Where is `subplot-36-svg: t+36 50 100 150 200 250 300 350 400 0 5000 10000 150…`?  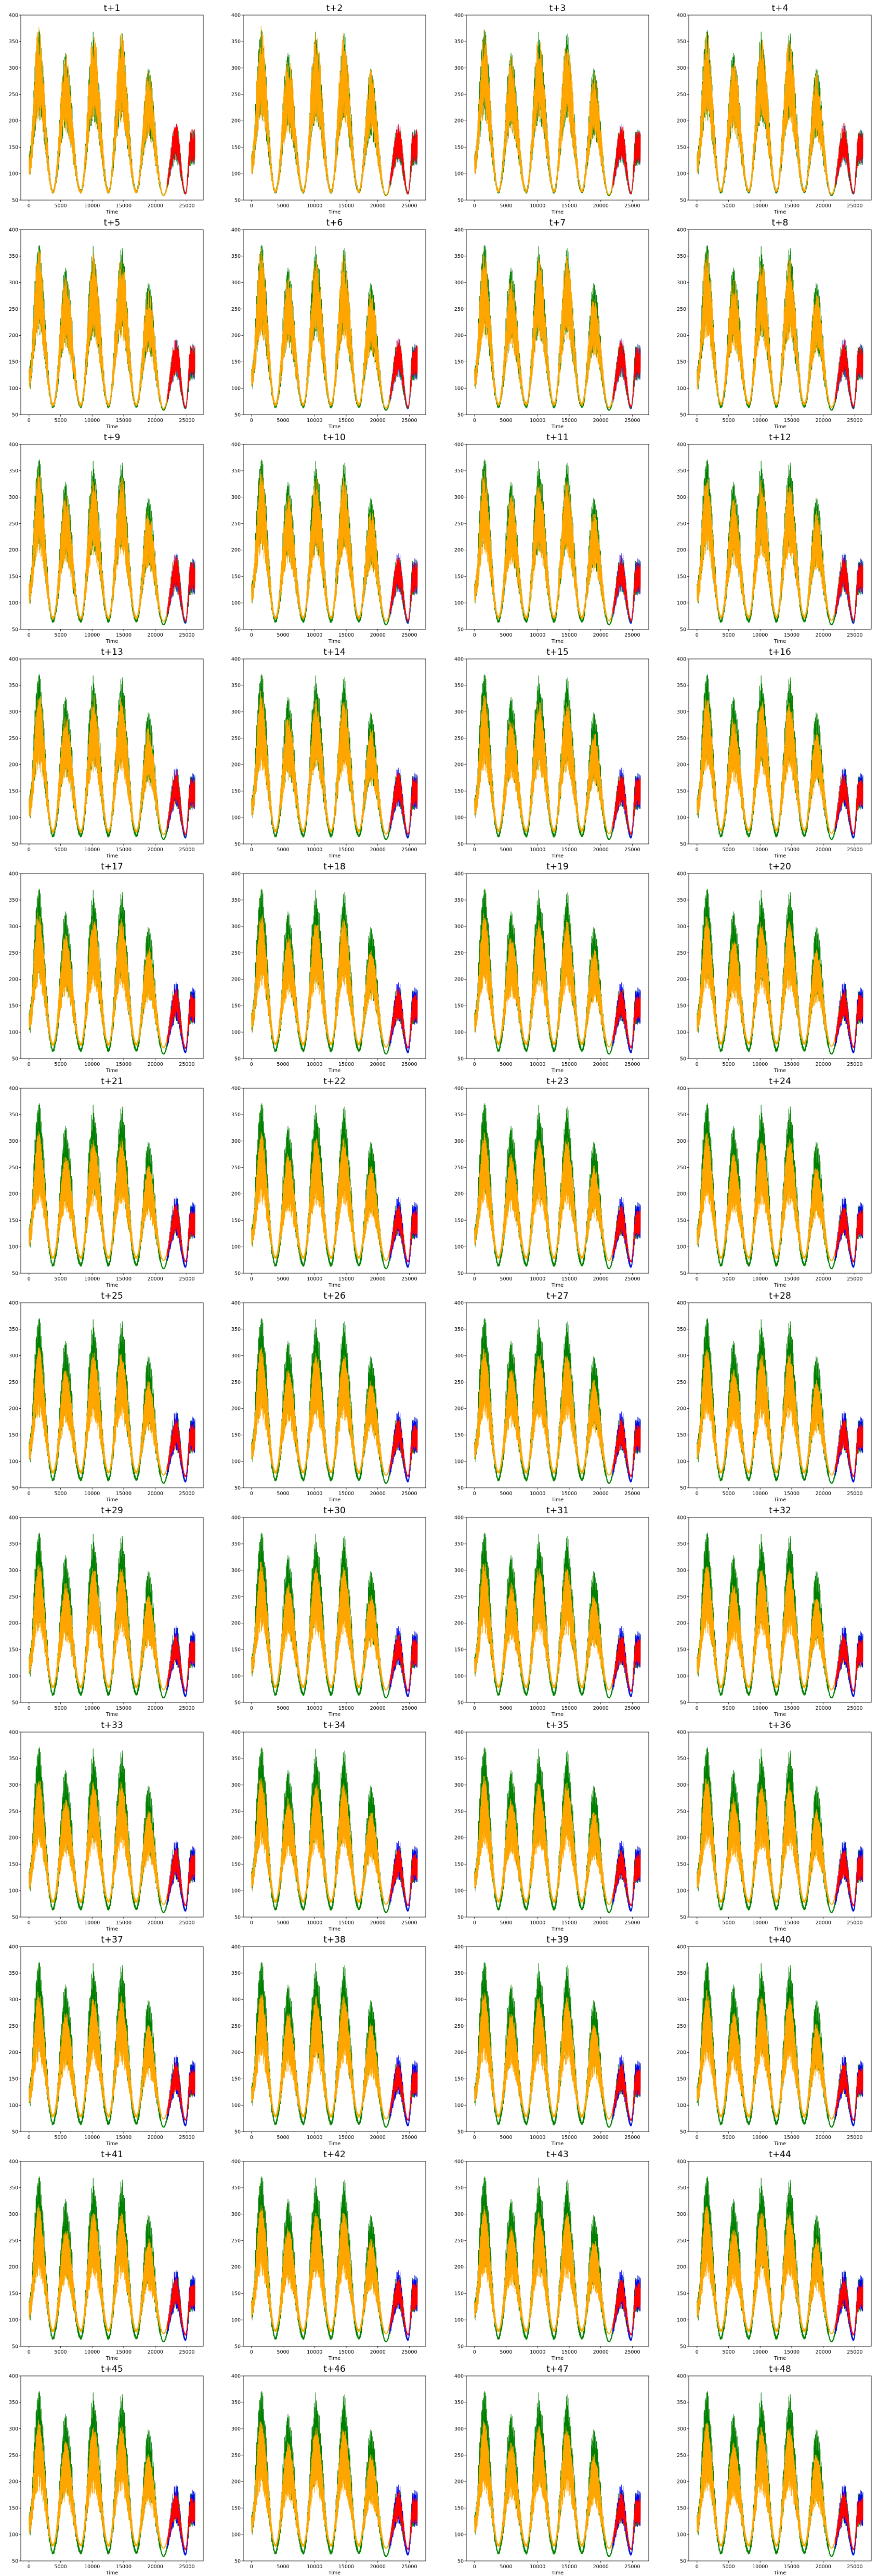 subplot-36-svg: t+36 50 100 150 200 250 300 350 400 0 5000 10000 150… is located at coordinates (774, 1826).